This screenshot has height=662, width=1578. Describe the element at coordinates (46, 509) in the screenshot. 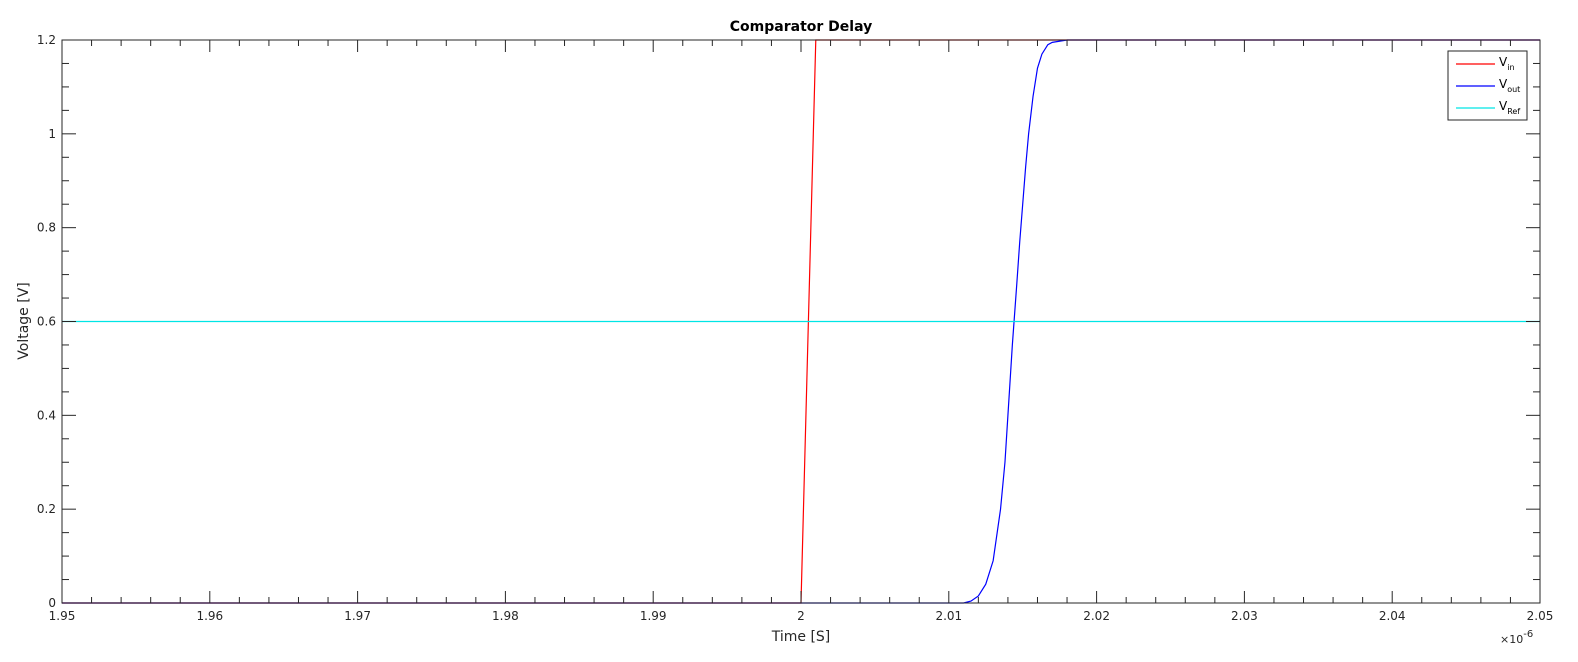

I see `y-tick-label: 0.2` at that location.